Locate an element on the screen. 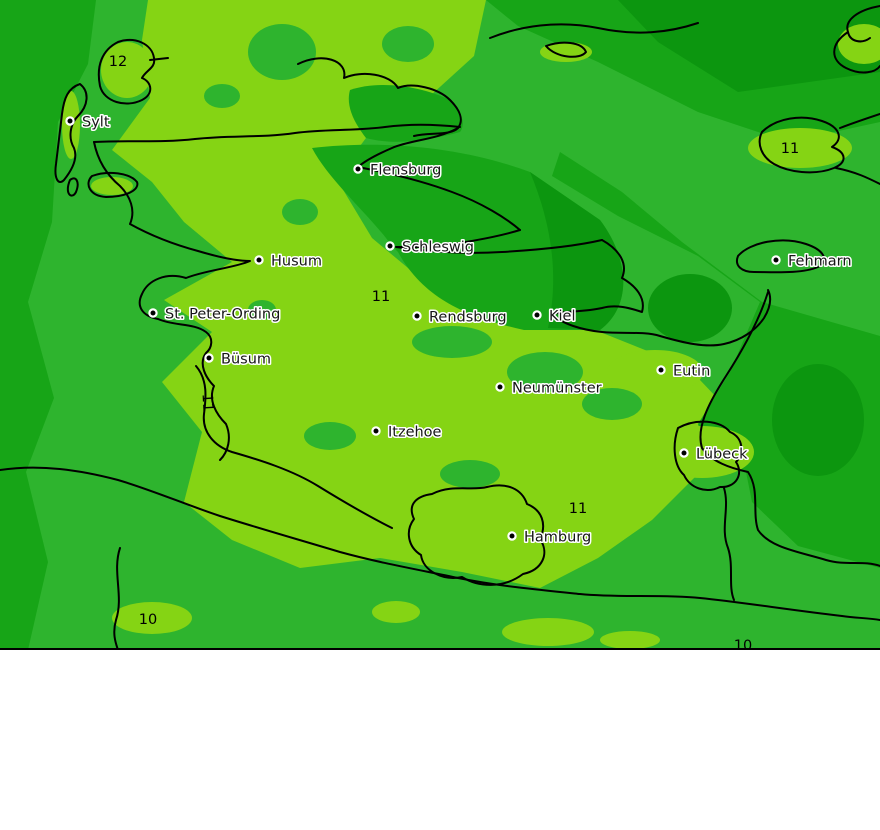 This screenshot has width=880, height=830. island-fehmarn is located at coordinates (781, 256).